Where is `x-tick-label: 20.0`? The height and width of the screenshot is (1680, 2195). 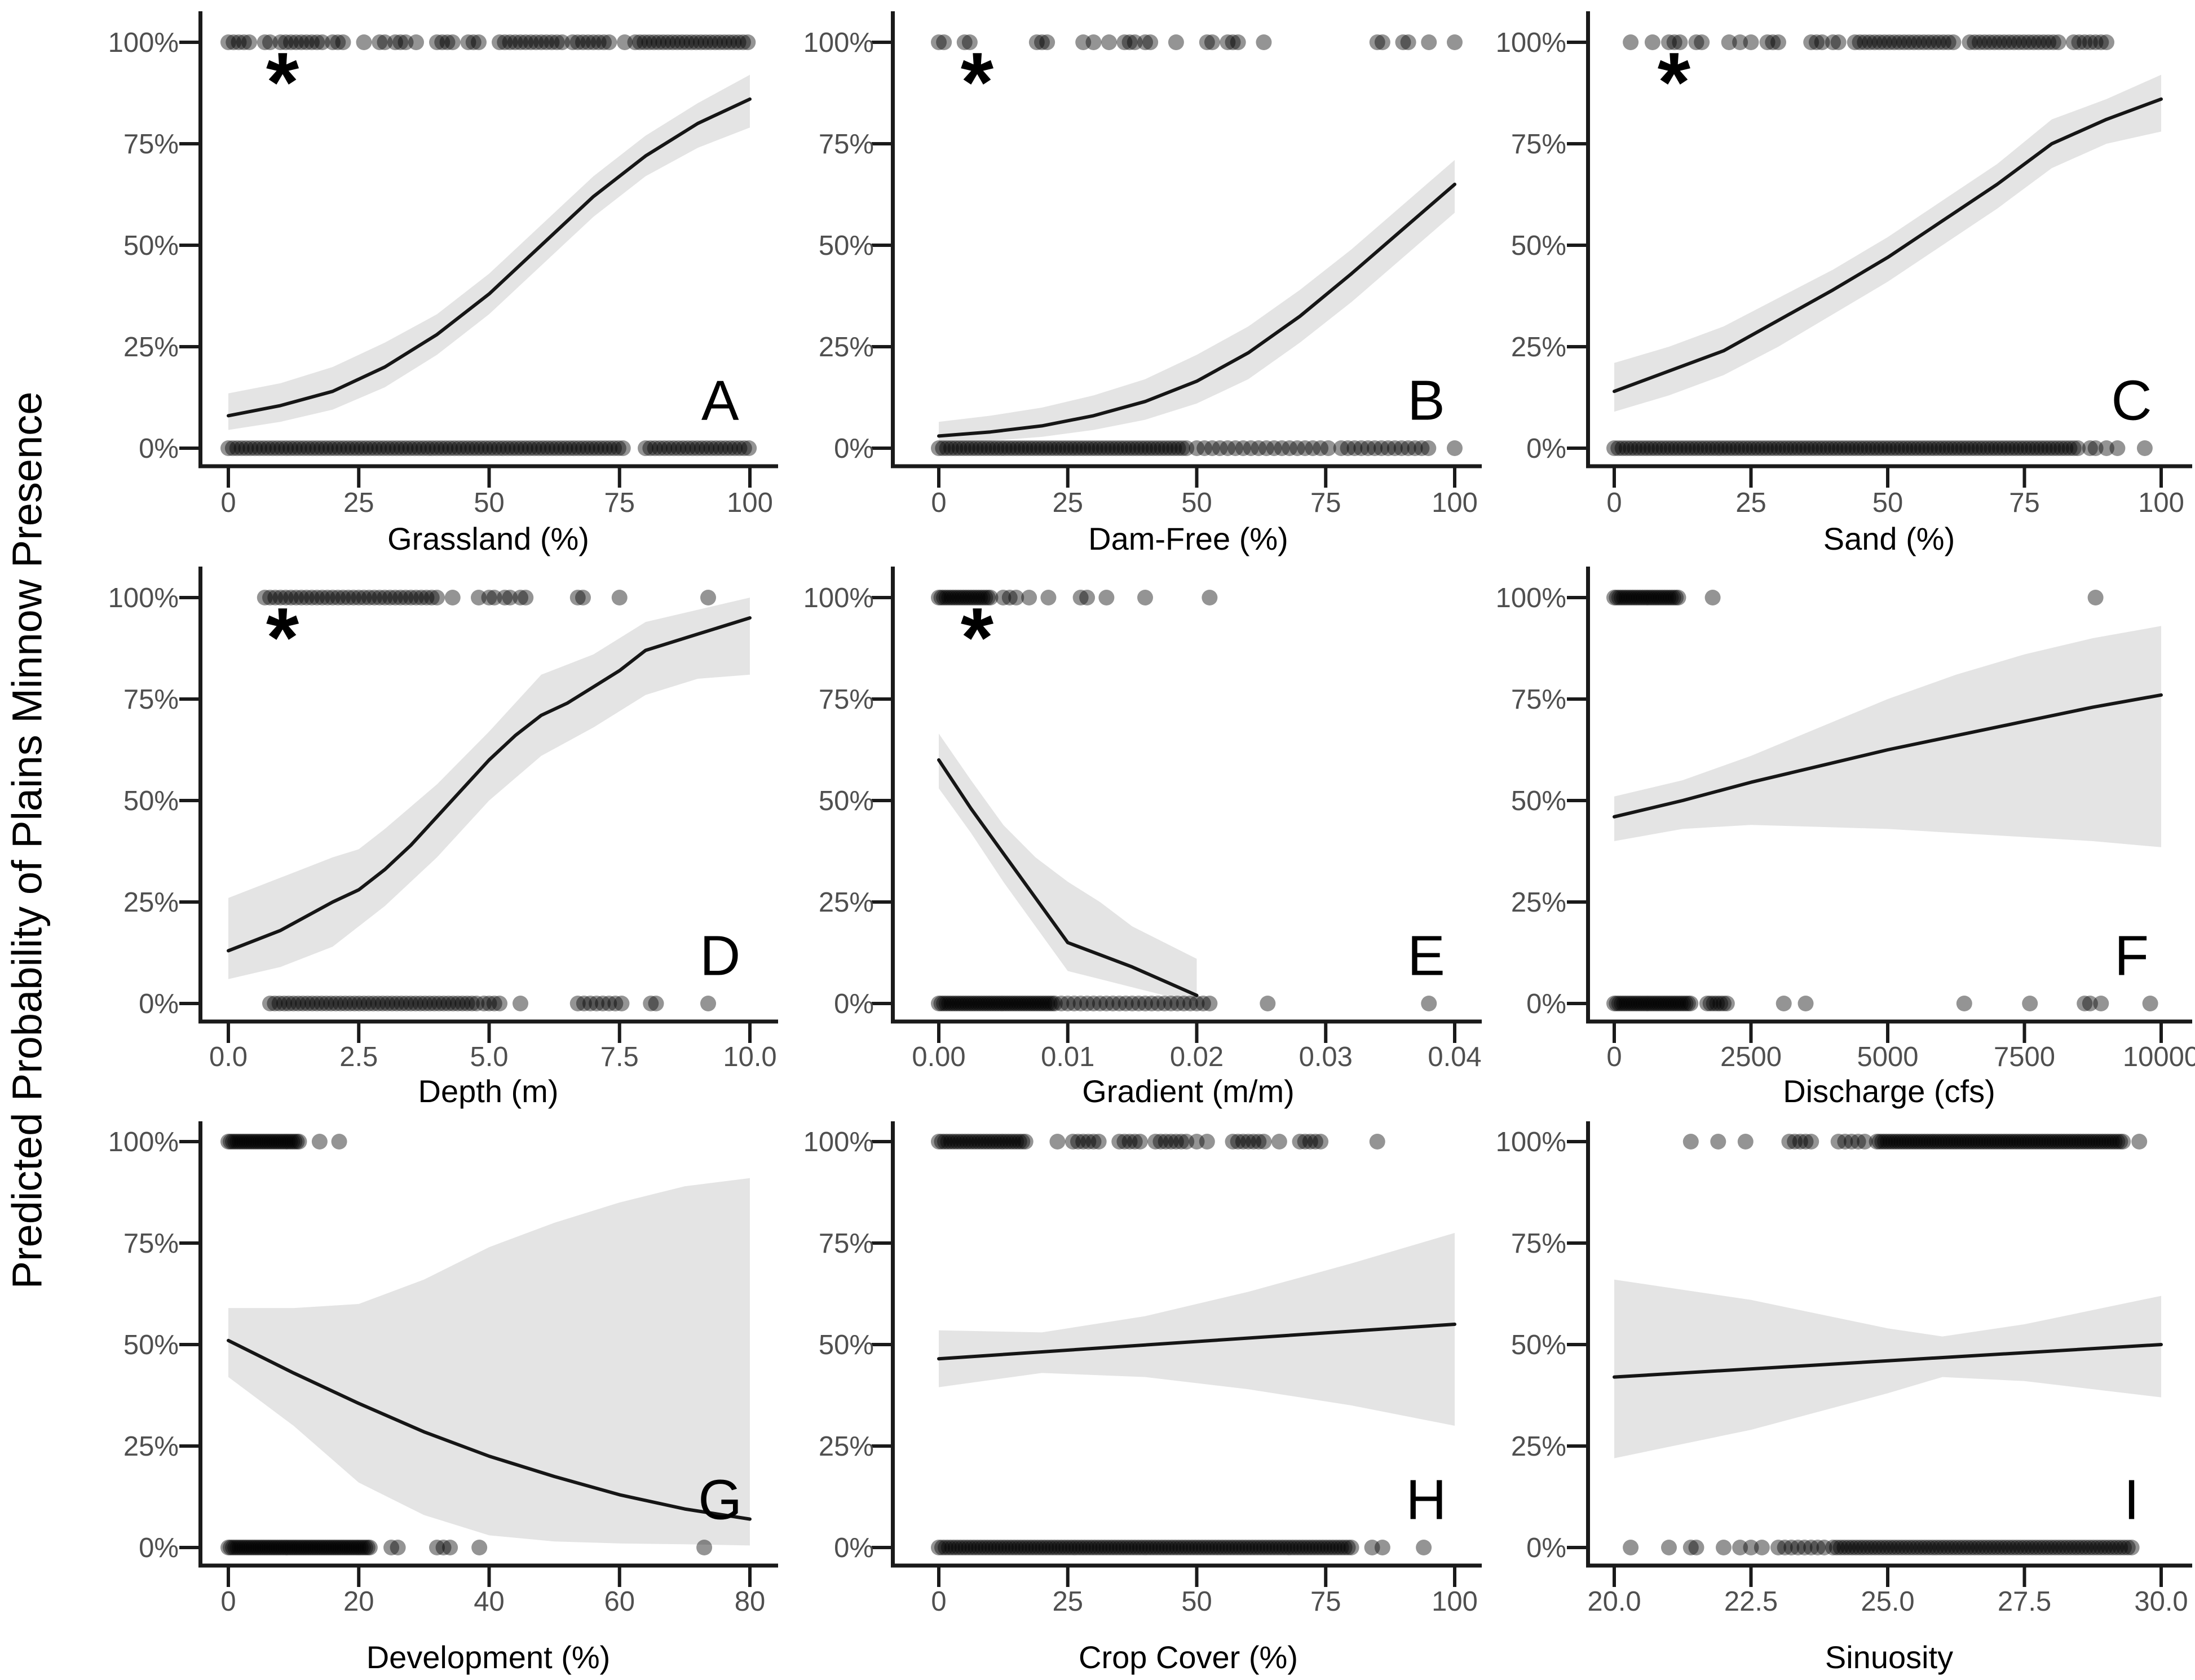
x-tick-label: 20.0 is located at coordinates (1614, 1601).